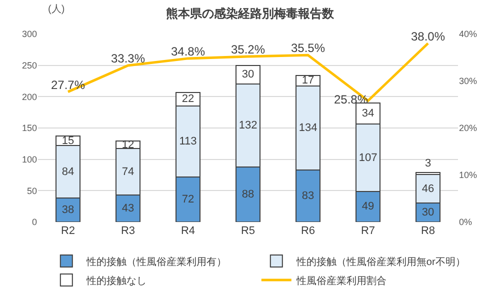 Image resolution: width=500 pixels, height=307 pixels. Describe the element at coordinates (468, 175) in the screenshot. I see `y2-tick-label: 10%` at that location.